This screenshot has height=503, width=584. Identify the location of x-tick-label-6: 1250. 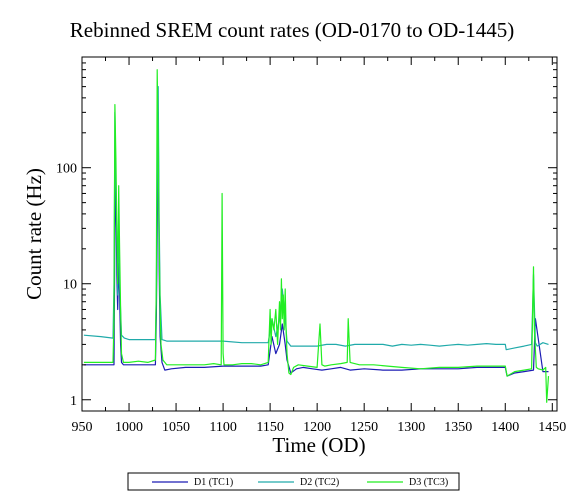
(364, 427).